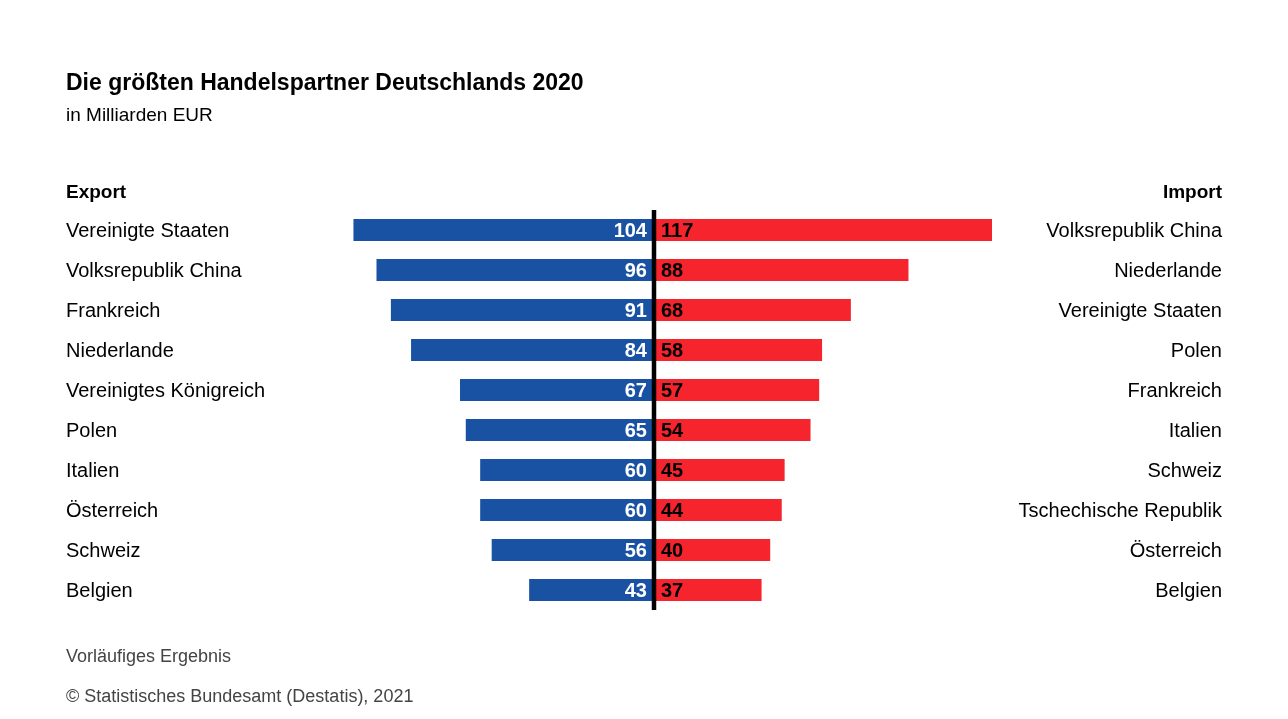 This screenshot has height=719, width=1288. Describe the element at coordinates (1120, 510) in the screenshot. I see `y-tick-label: Tschechische Republik` at that location.